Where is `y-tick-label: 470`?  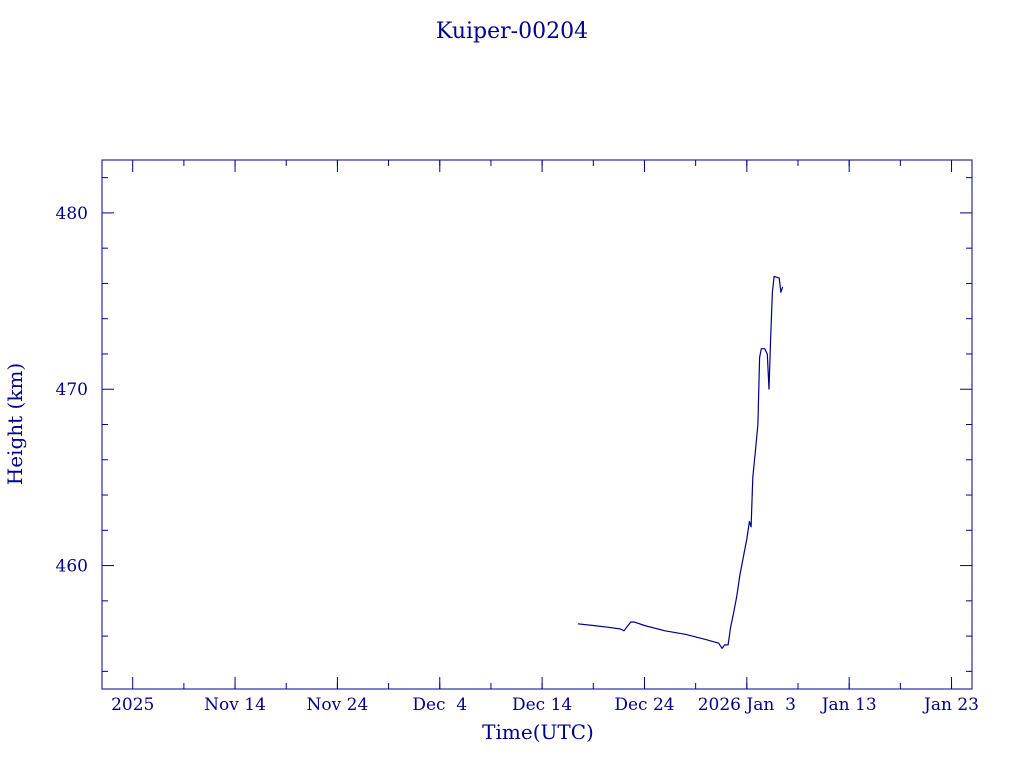
y-tick-label: 470 is located at coordinates (72, 390).